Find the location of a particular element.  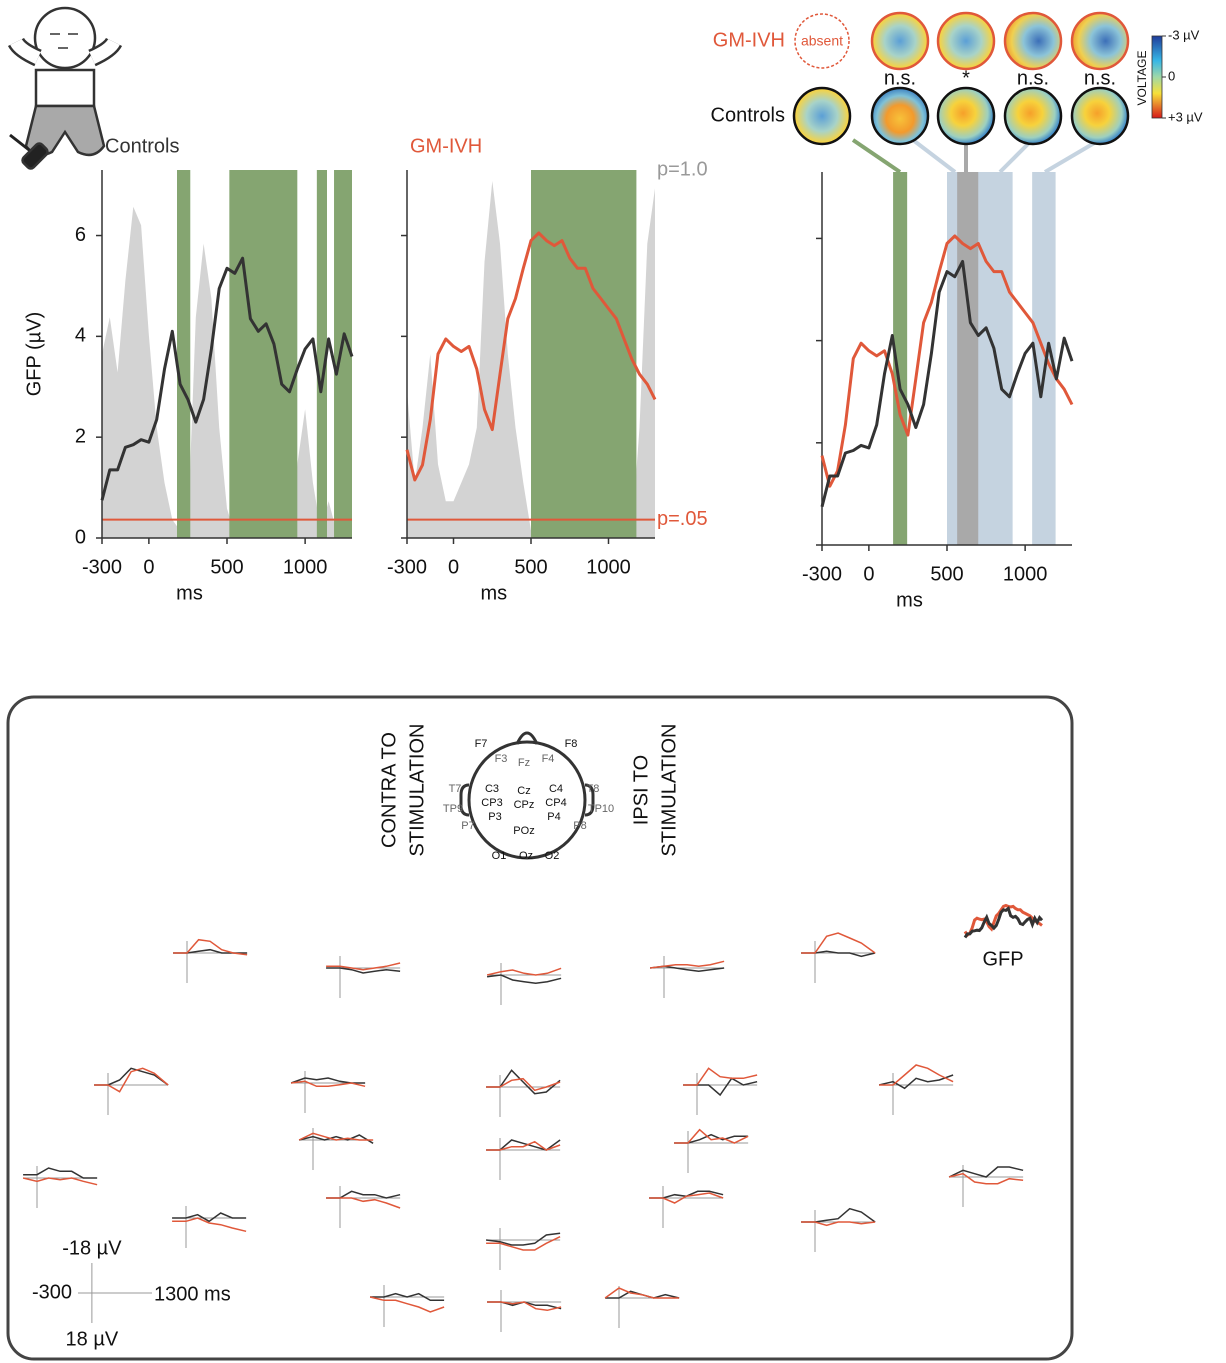

electrode-label: O2 is located at coordinates (552, 856).